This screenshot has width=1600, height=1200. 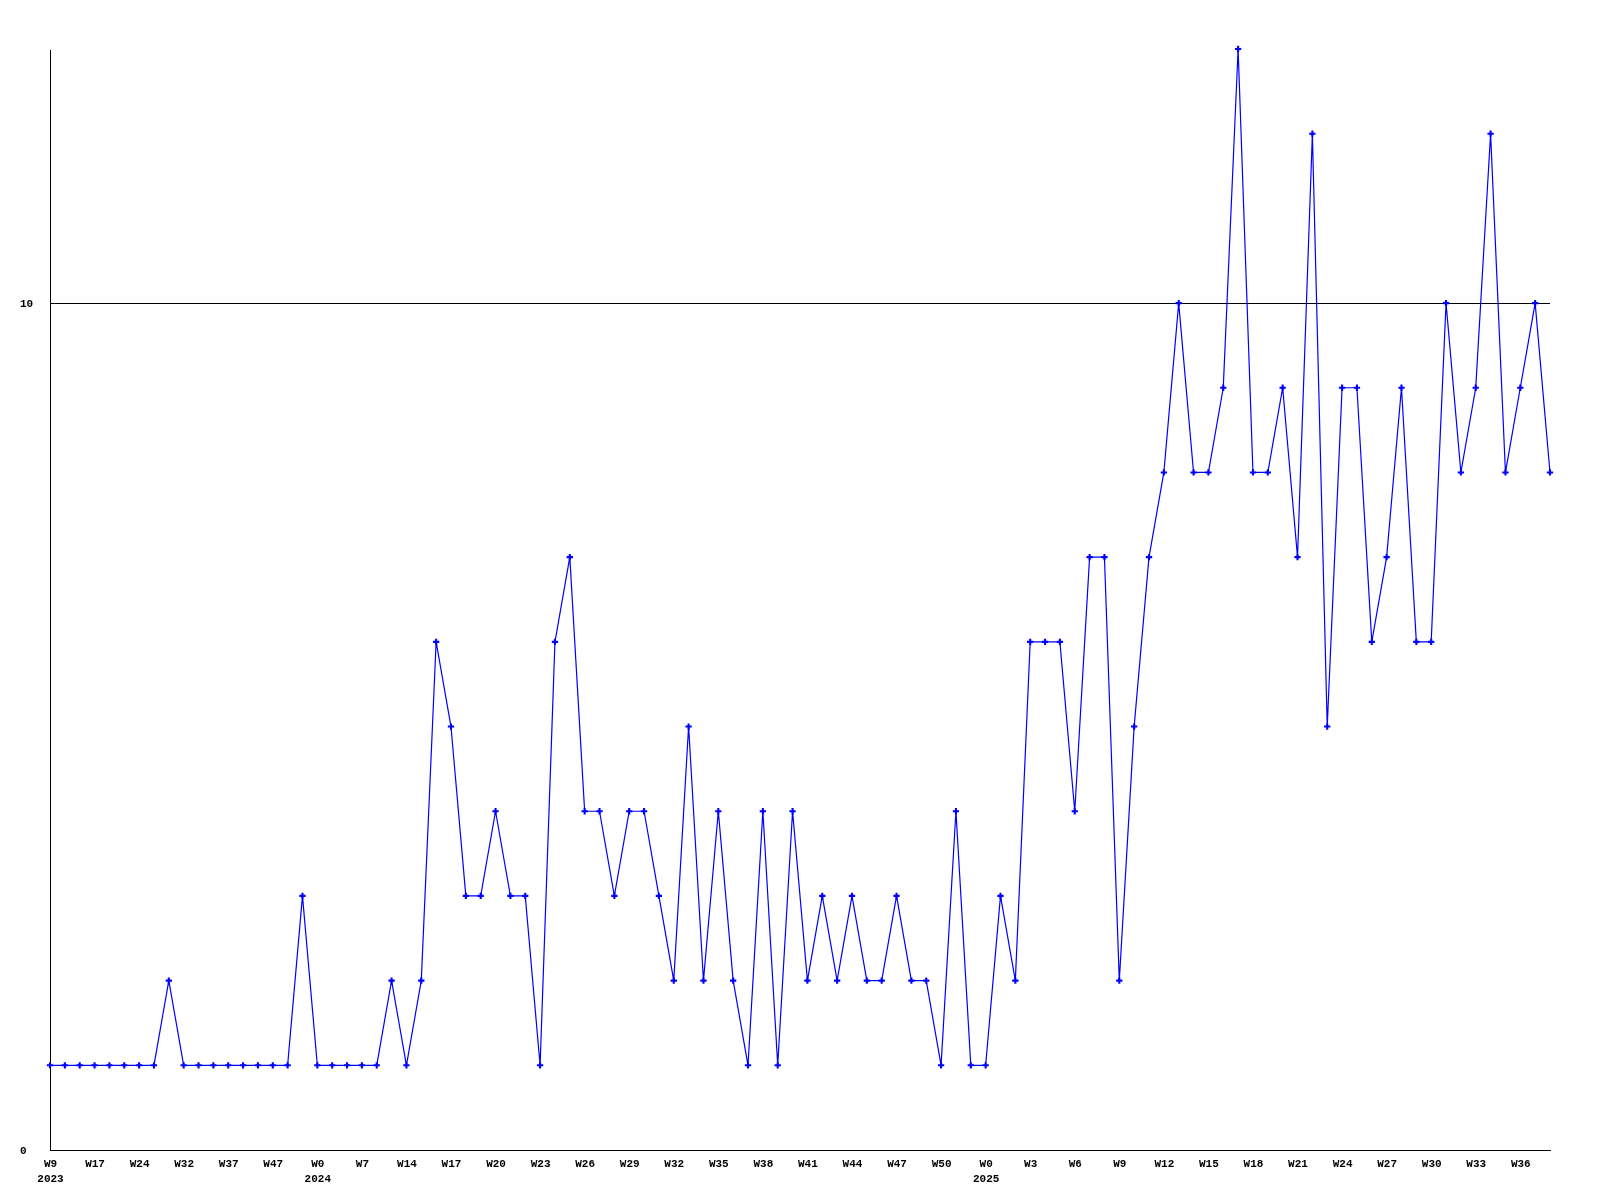 I want to click on x-tick-label: W30, so click(x=1431, y=1164).